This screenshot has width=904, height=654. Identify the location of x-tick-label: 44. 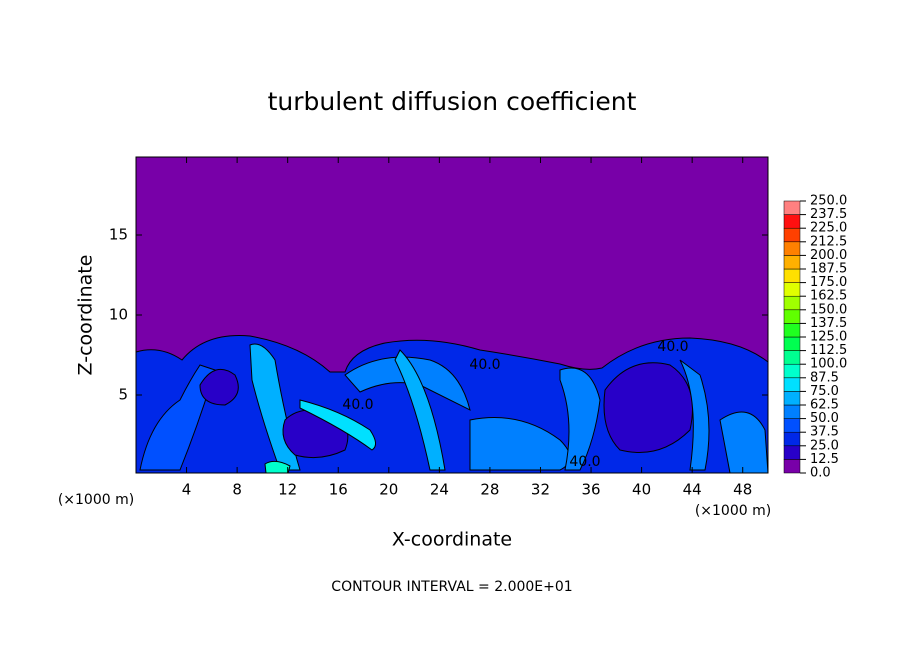
(692, 490).